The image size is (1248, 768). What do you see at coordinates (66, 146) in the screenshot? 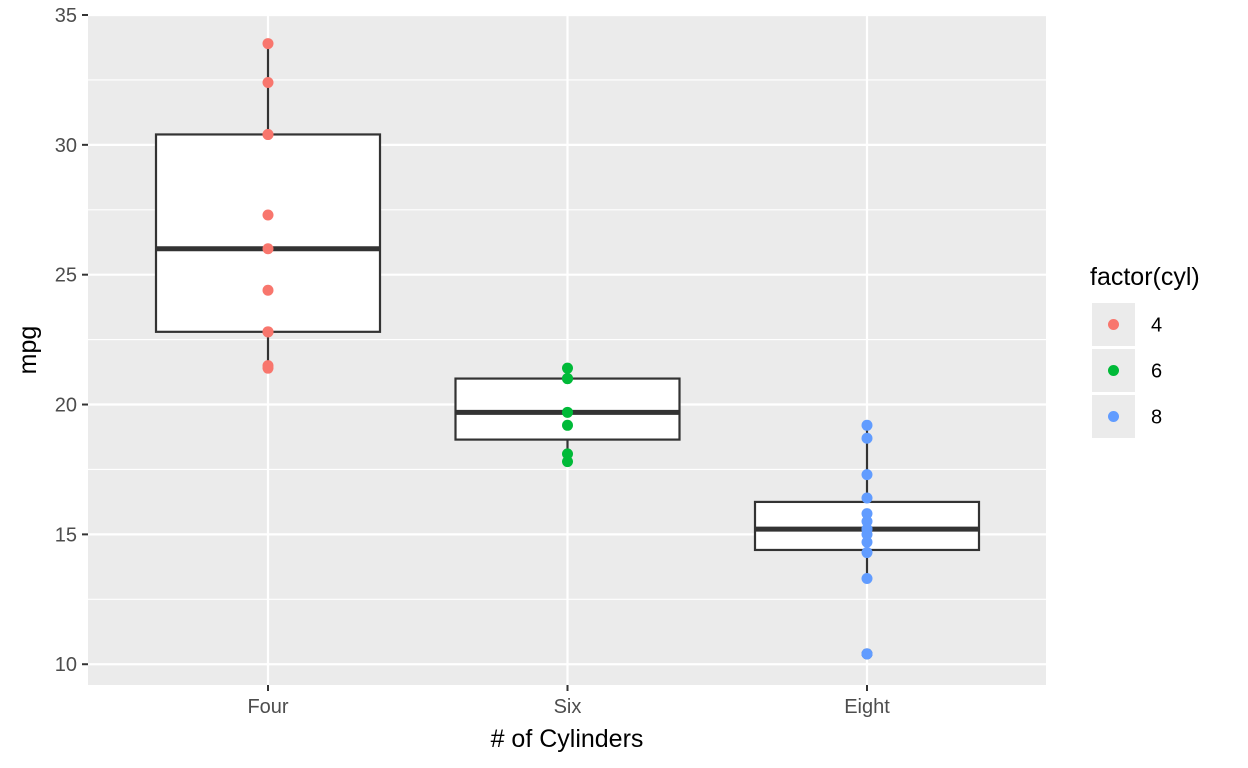
I see `y-tick-label: 30` at bounding box center [66, 146].